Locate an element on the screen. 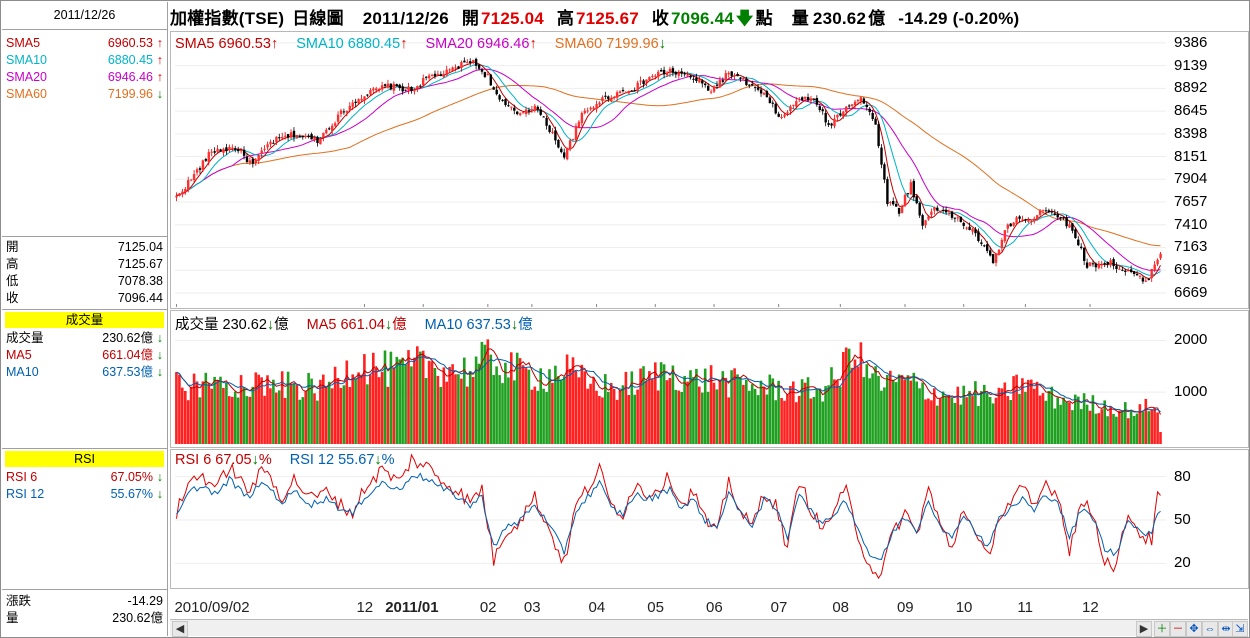  price-tick-label: 8645 is located at coordinates (1191, 111).